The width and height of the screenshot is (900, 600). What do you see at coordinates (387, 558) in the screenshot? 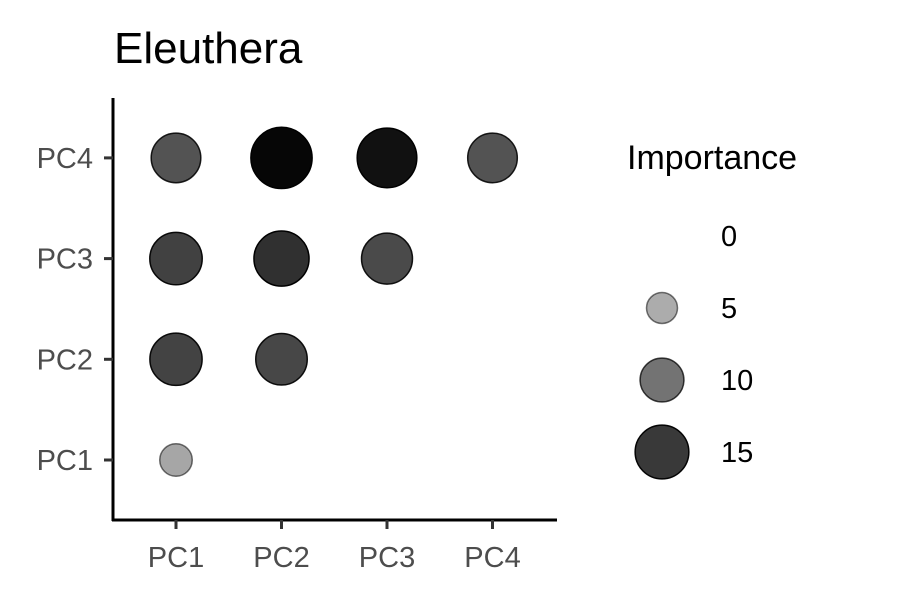
I see `x-tick-label-pc3: PC3` at bounding box center [387, 558].